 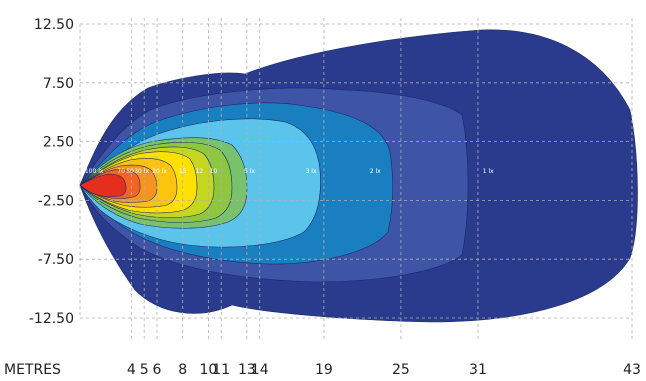 What do you see at coordinates (58, 143) in the screenshot?
I see `y-tick-label: 2.50` at bounding box center [58, 143].